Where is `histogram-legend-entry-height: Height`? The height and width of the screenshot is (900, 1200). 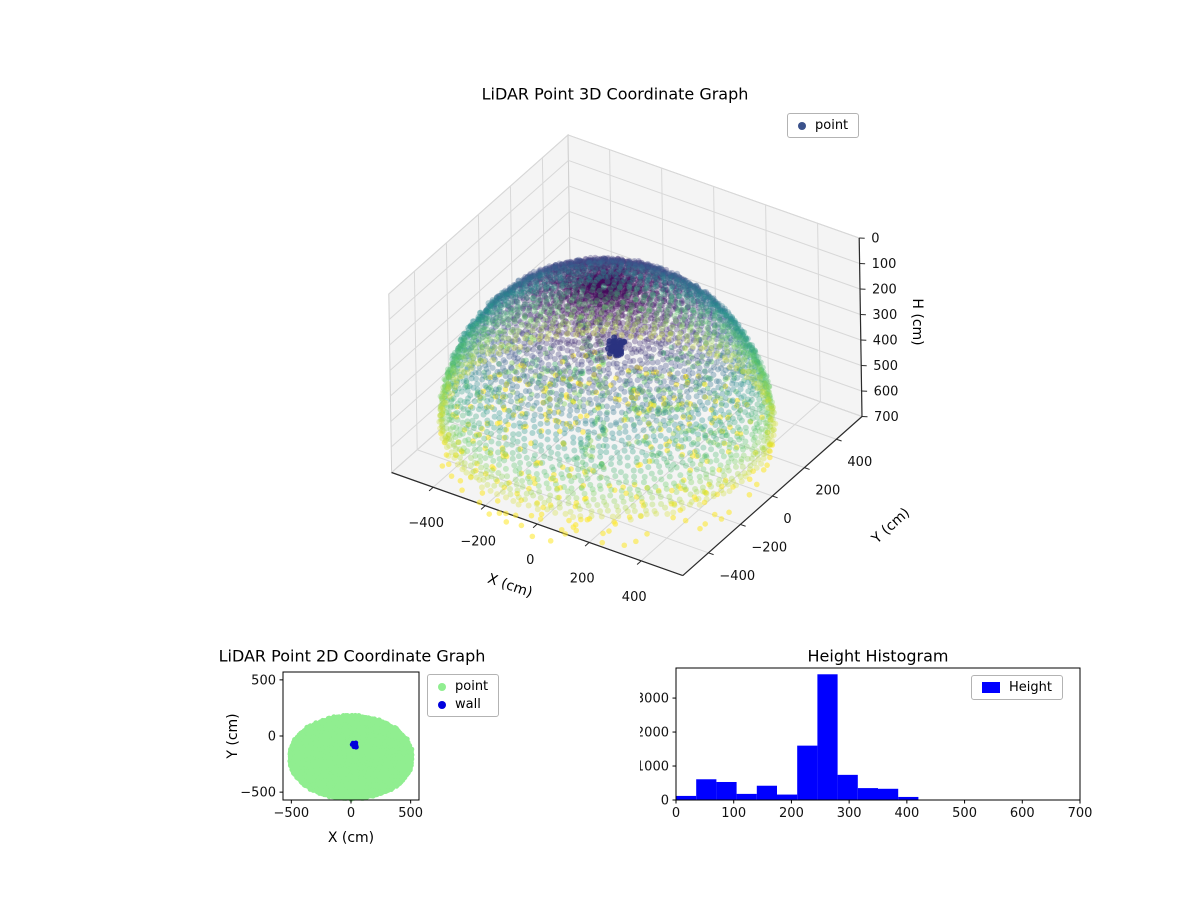 histogram-legend-entry-height: Height is located at coordinates (1017, 687).